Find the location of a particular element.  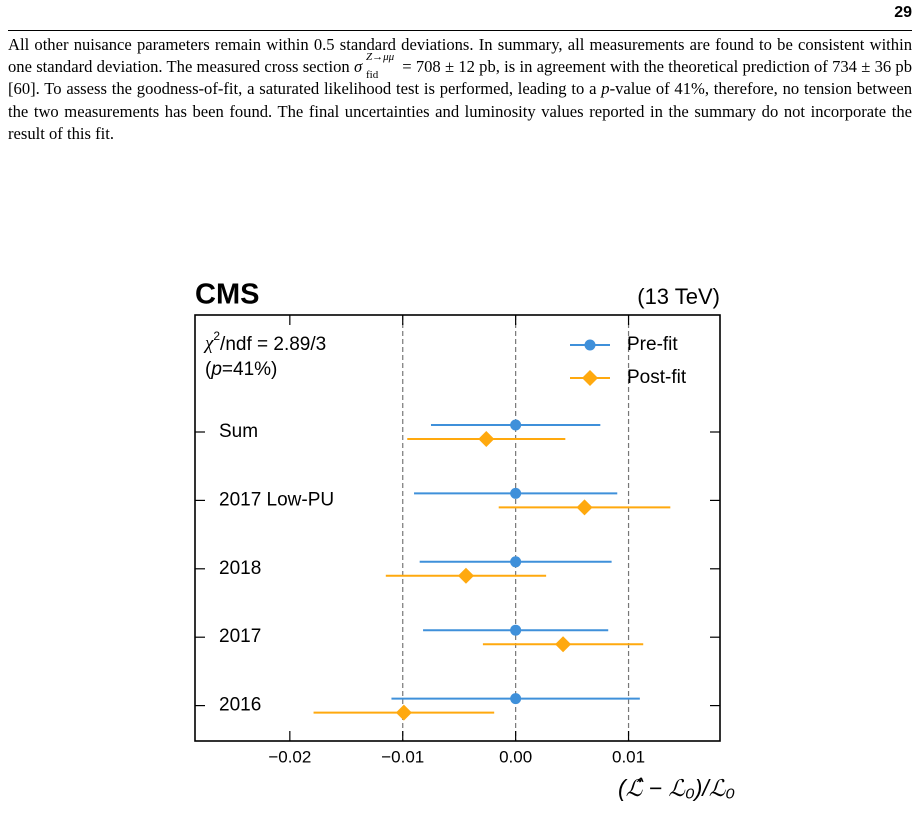

category-label: 2017 Low-PU is located at coordinates (276, 499).